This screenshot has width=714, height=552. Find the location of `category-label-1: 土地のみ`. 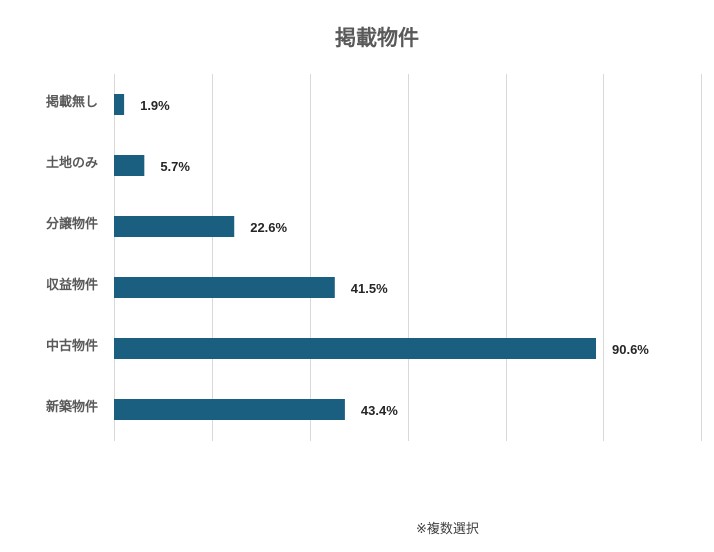

category-label-1: 土地のみ is located at coordinates (72, 163).